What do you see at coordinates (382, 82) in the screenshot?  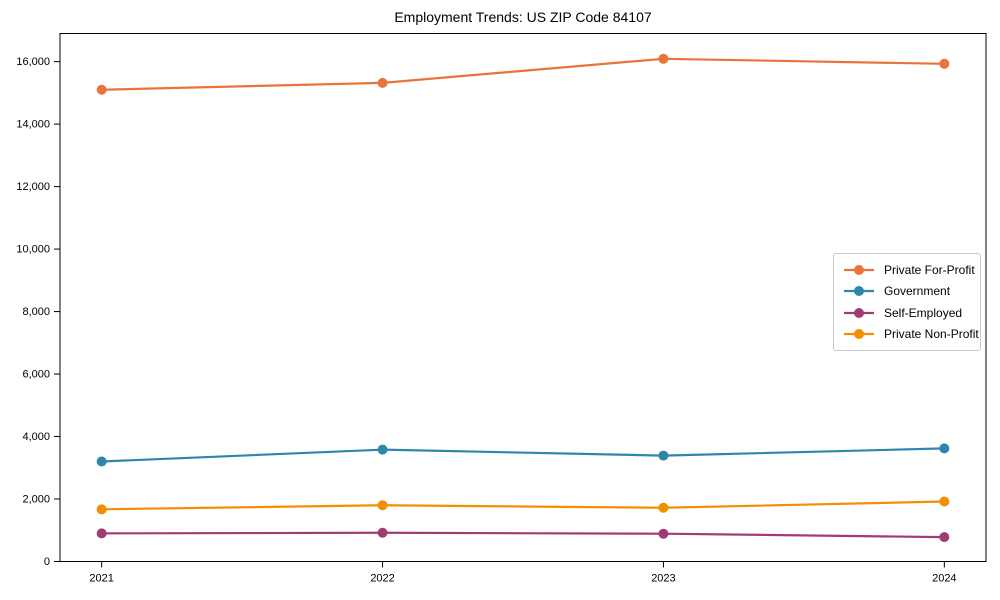 I see `data-point-private-for-profit-2022` at bounding box center [382, 82].